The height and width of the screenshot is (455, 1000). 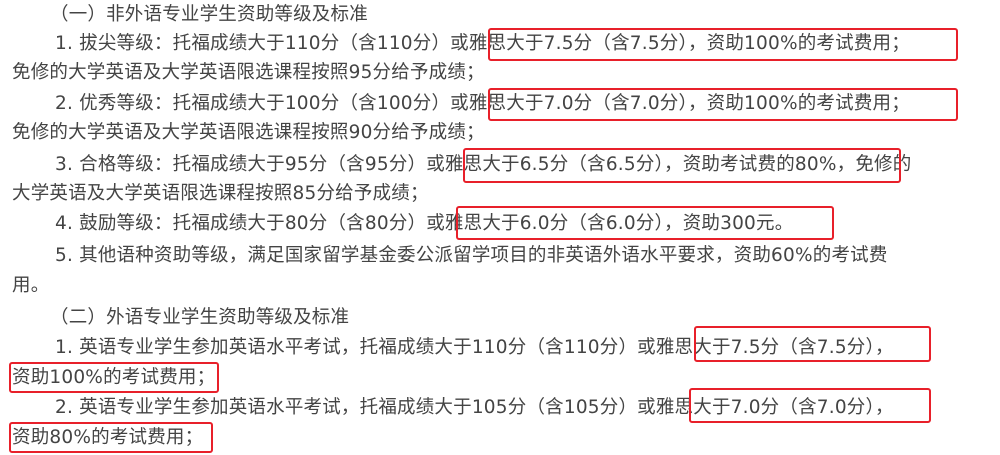 I want to click on paragraph-line: 资助100%的考试费用；, so click(x=114, y=377).